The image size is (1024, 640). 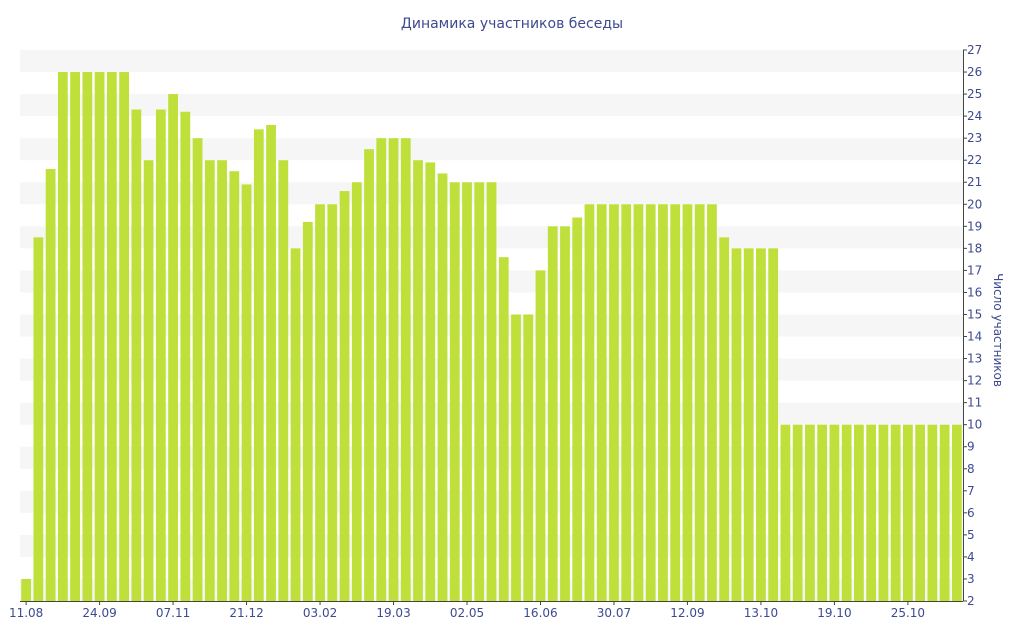 What do you see at coordinates (614, 613) in the screenshot?
I see `x-tick-label: 30.07` at bounding box center [614, 613].